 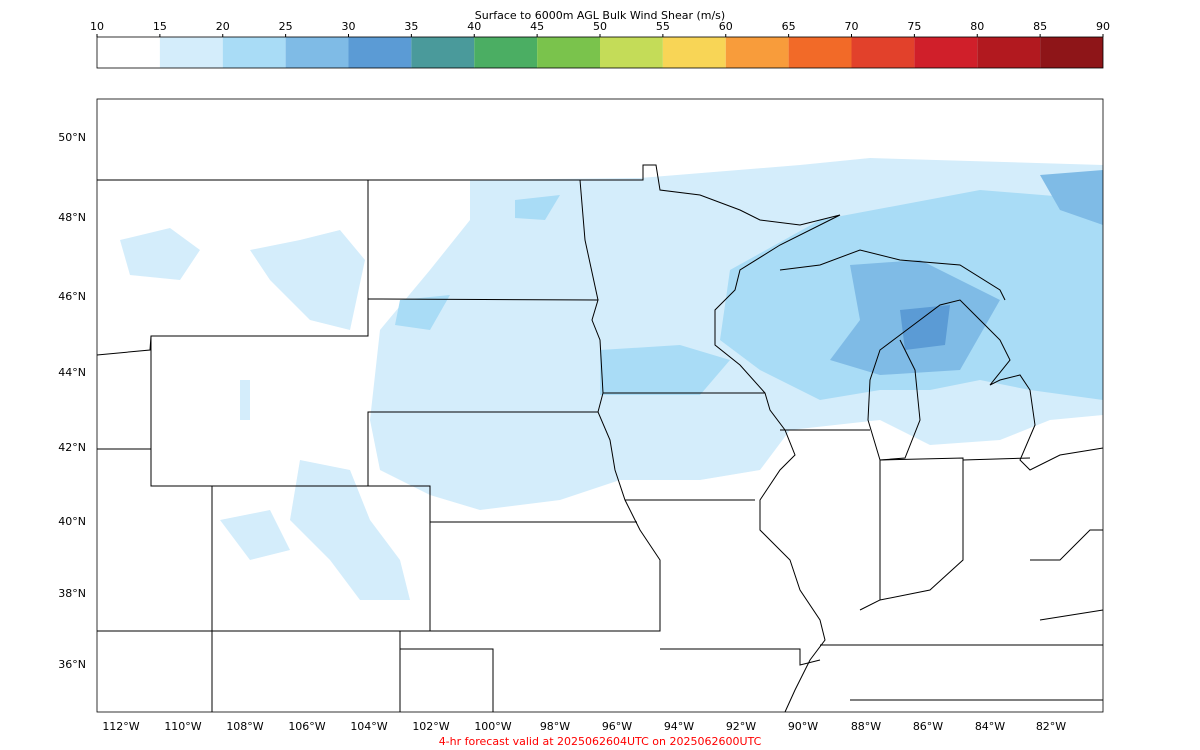 I want to click on colorbar-tick-label: 85, so click(x=1040, y=26).